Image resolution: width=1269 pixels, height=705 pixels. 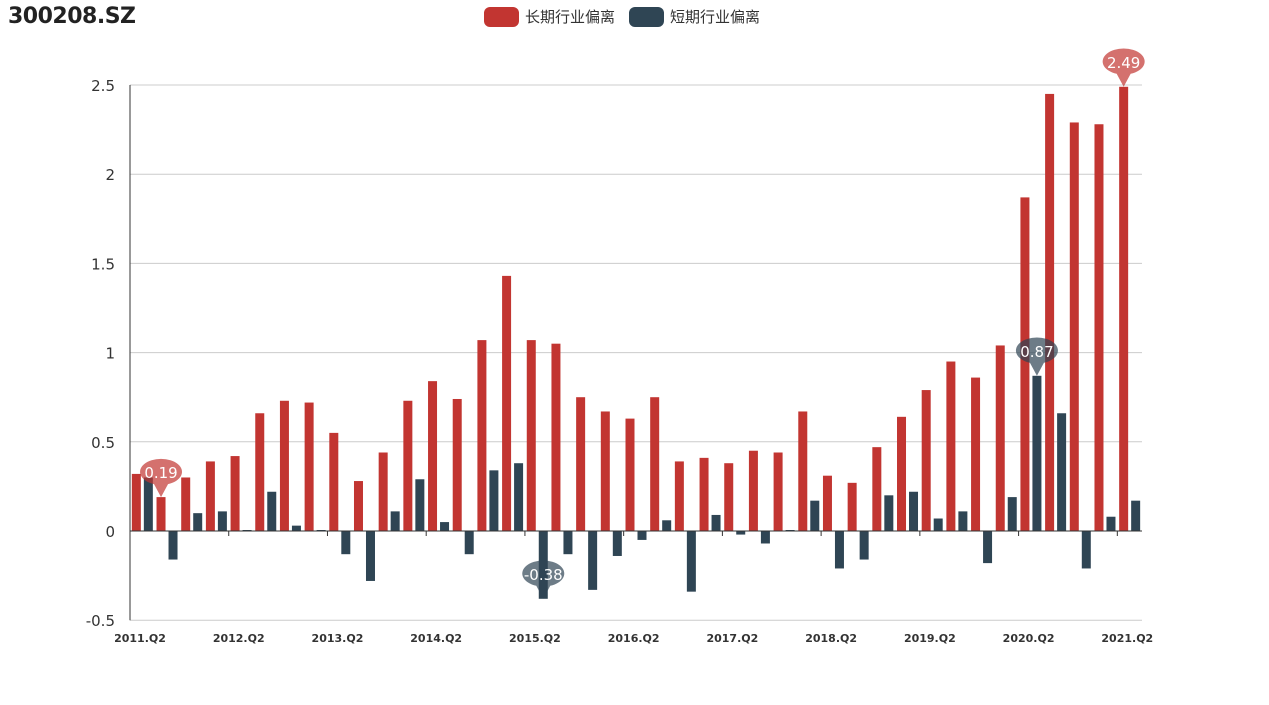 I want to click on x-tick-label: 2021.Q2, so click(x=1127, y=638).